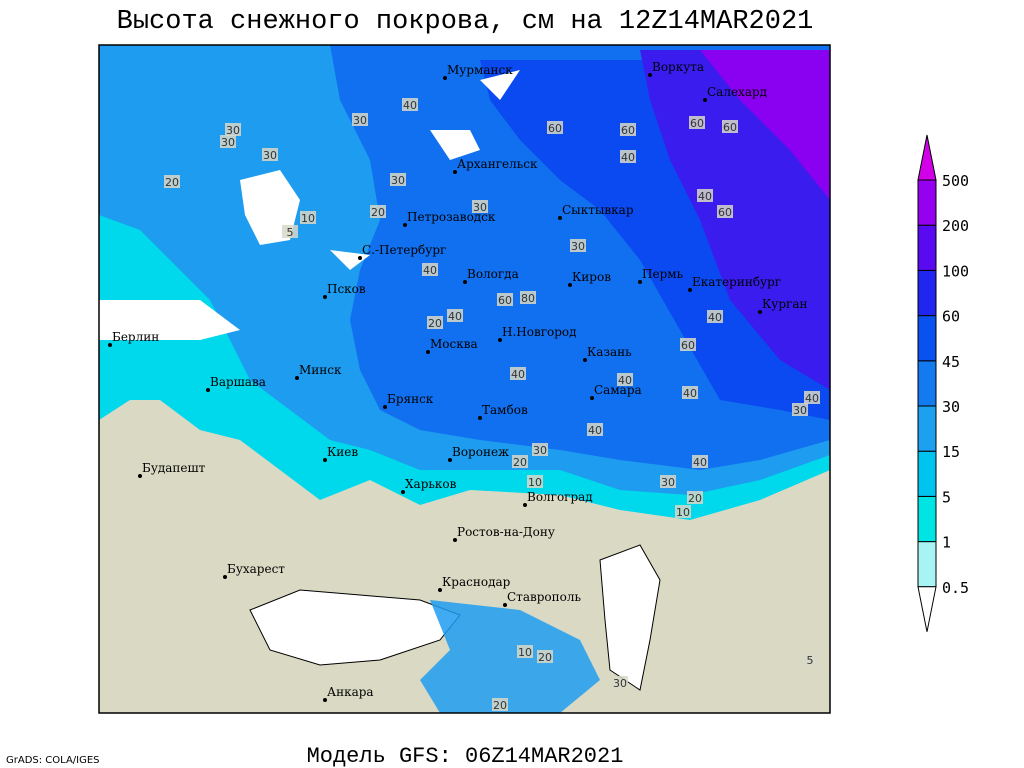 The image size is (1024, 768). I want to click on city-label: Архангельск, so click(497, 164).